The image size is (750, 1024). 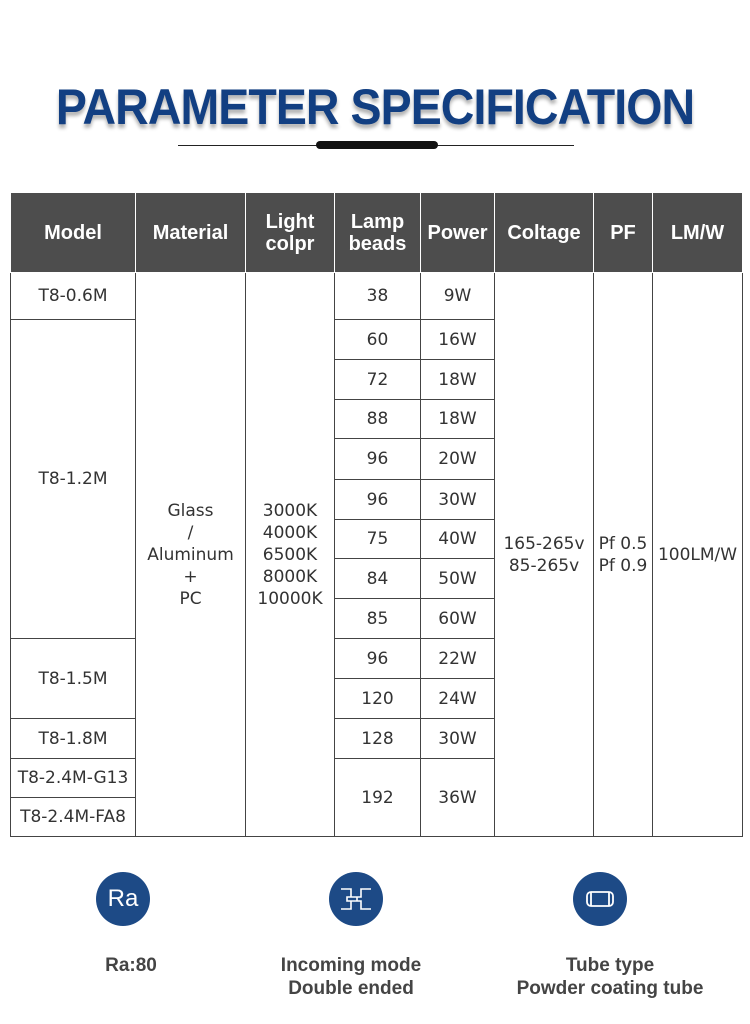 I want to click on power-cell: 16W, so click(x=457, y=339).